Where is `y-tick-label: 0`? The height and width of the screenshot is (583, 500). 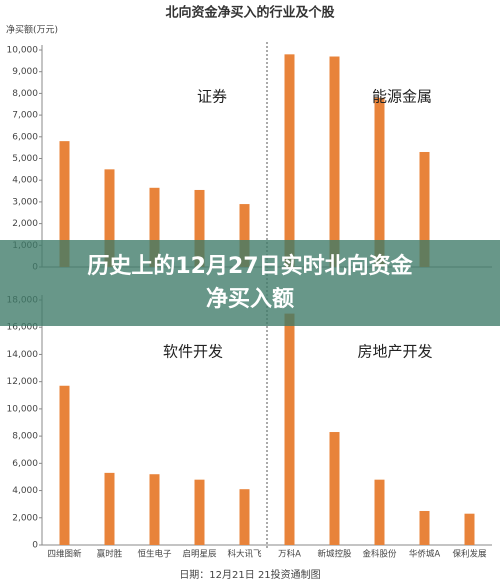
y-tick-label: 0 is located at coordinates (35, 546).